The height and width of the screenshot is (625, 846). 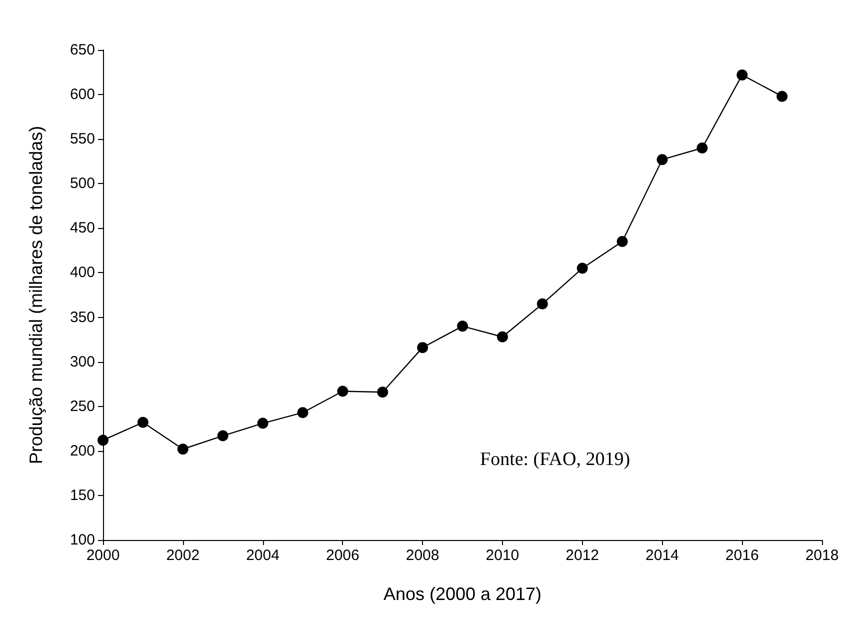 What do you see at coordinates (82, 361) in the screenshot?
I see `y-tick-label: 300` at bounding box center [82, 361].